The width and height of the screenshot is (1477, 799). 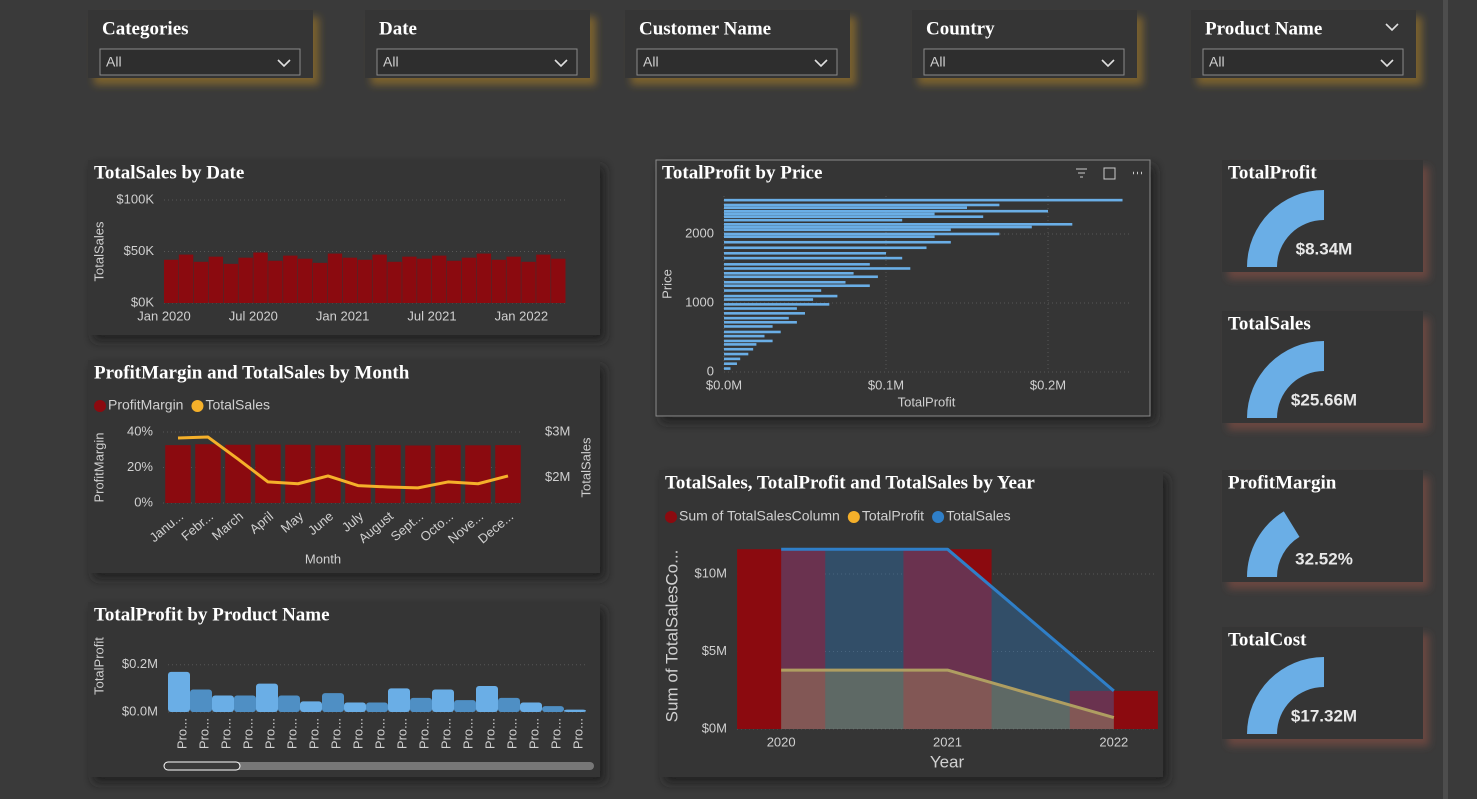 I want to click on y-tick-label: $0.2M, so click(x=140, y=663).